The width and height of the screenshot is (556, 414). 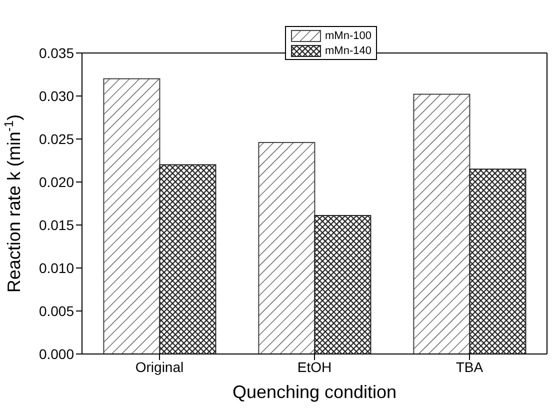 What do you see at coordinates (314, 366) in the screenshot?
I see `x-tick-label: EtOH` at bounding box center [314, 366].